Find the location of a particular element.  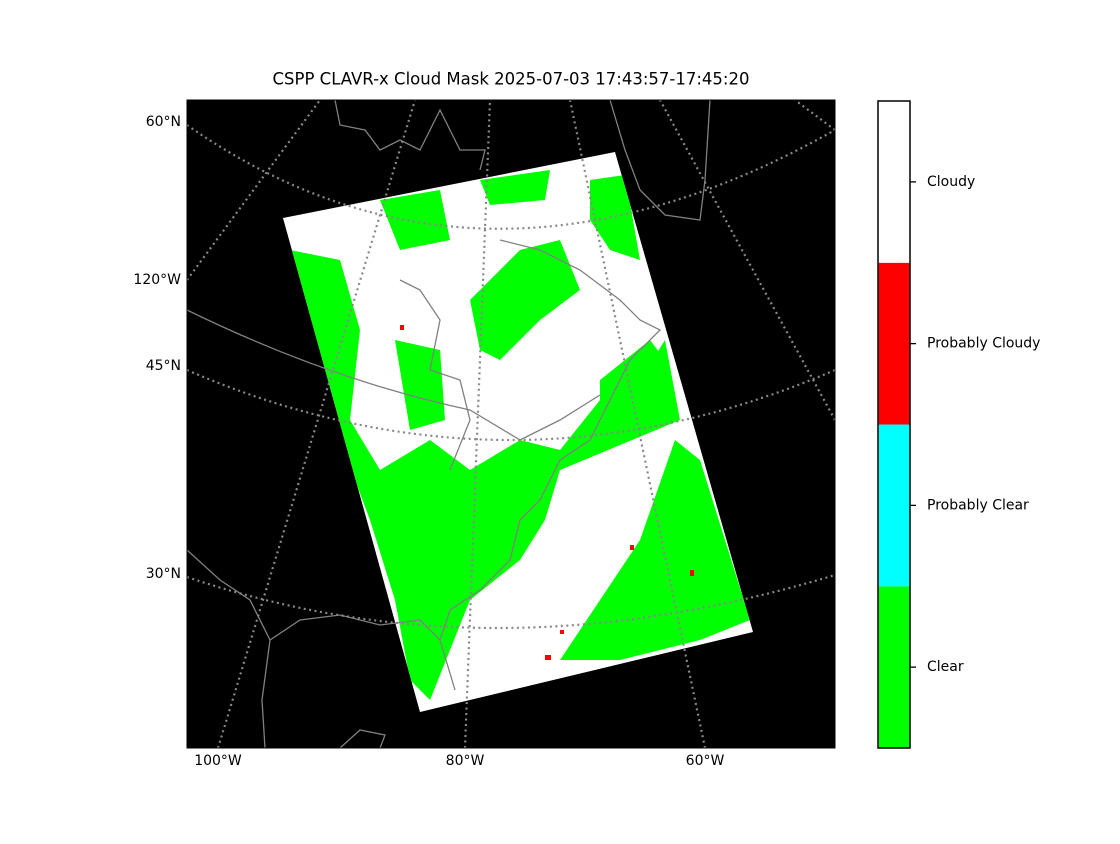

colorbar-frame is located at coordinates (894, 424).